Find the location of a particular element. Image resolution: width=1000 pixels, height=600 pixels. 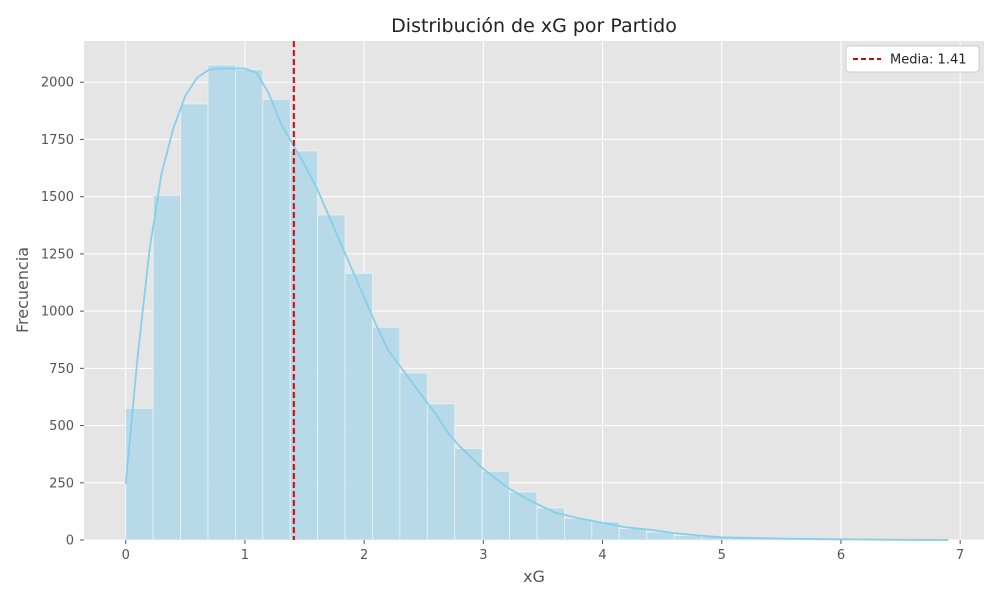

y-tick-label: 750 is located at coordinates (61, 369).